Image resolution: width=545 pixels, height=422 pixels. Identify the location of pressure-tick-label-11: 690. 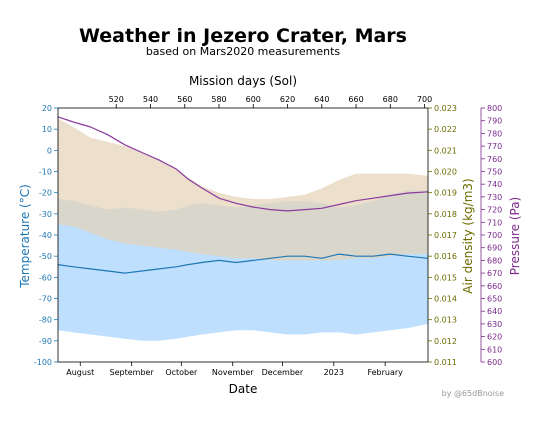
(494, 248).